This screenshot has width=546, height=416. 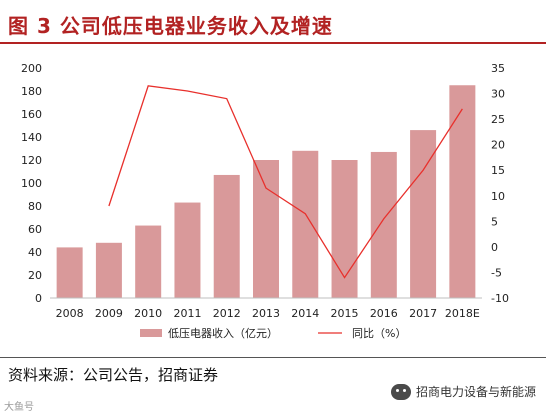 I want to click on x-axis-tick-label: 2015, so click(x=345, y=313).